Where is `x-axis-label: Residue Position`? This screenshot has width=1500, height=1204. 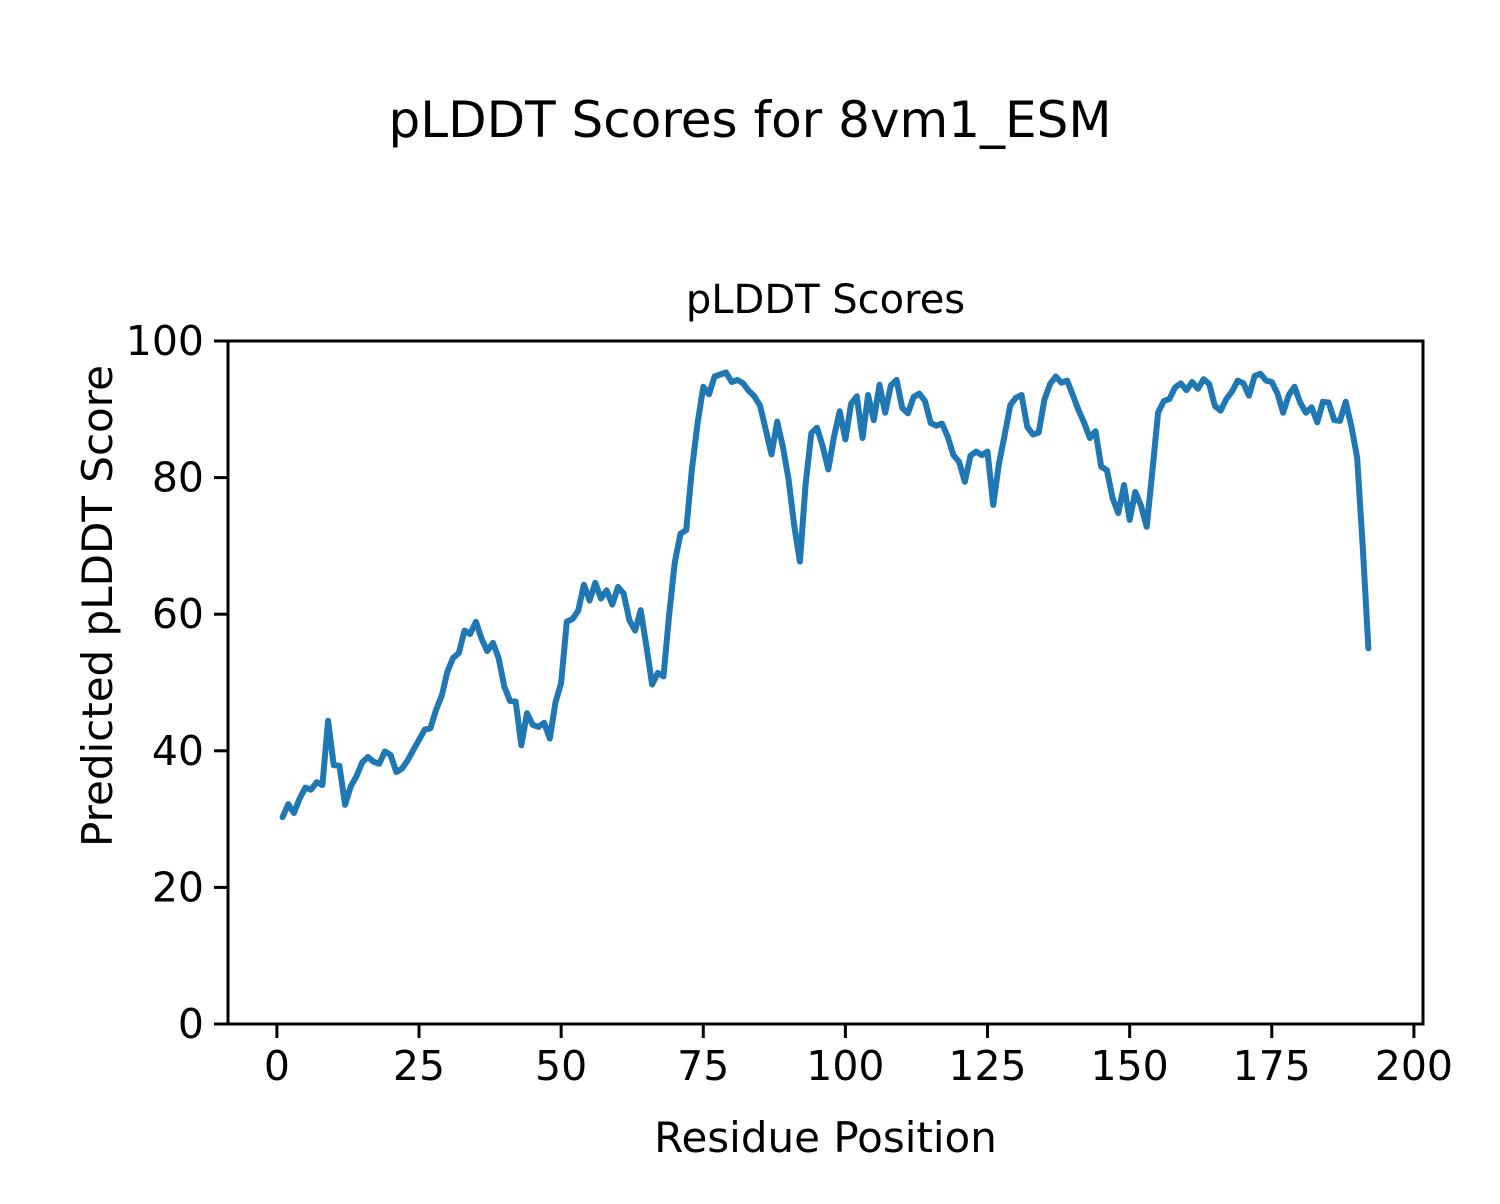
x-axis-label: Residue Position is located at coordinates (825, 1137).